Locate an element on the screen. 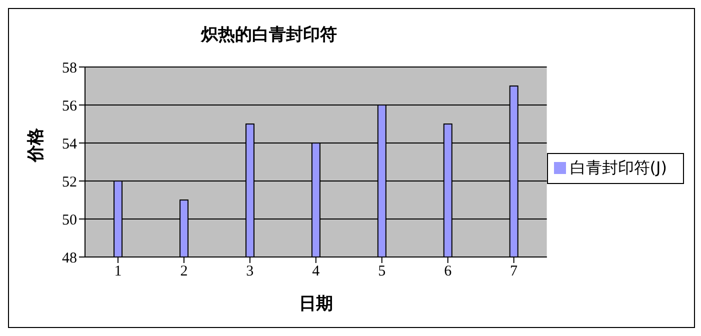 The width and height of the screenshot is (701, 336). y-axis-title: 价格 is located at coordinates (36, 145).